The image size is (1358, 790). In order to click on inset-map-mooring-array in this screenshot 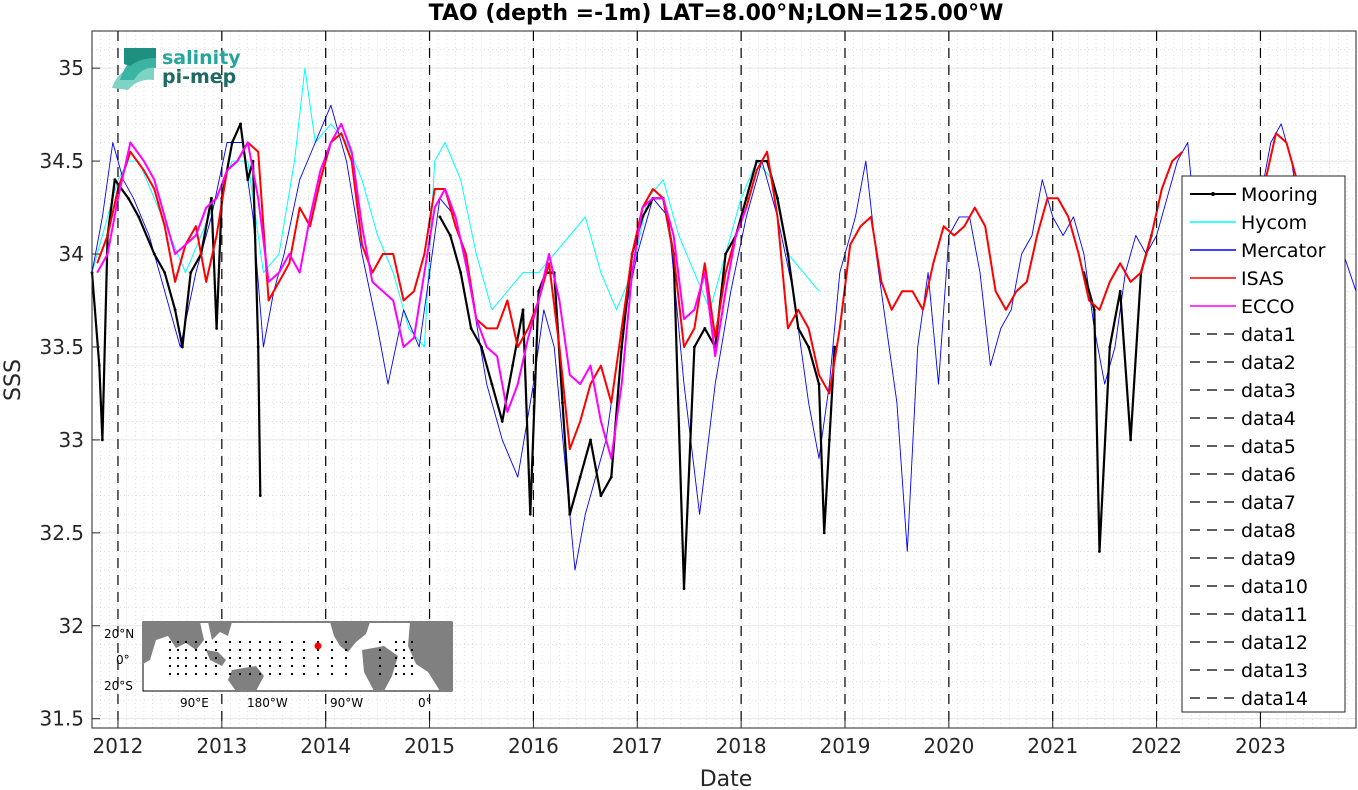, I will do `click(291, 658)`.